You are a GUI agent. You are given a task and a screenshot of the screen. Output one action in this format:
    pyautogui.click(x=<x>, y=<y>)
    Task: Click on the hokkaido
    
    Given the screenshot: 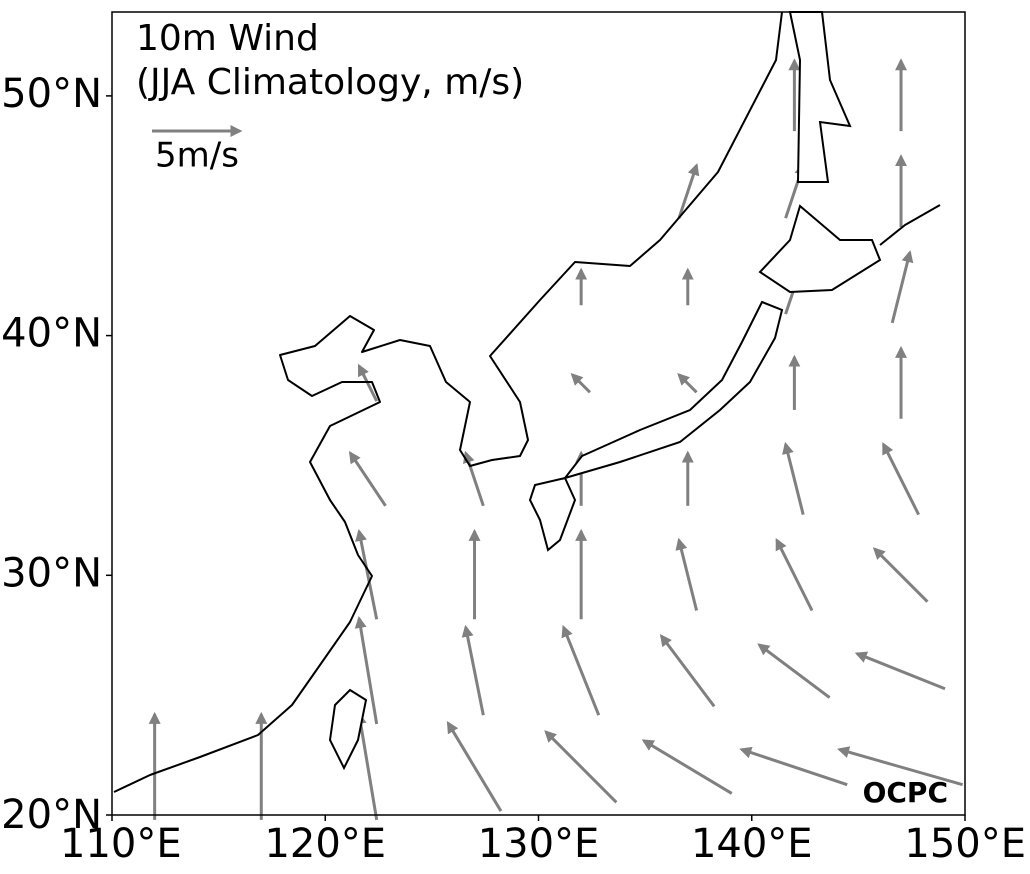 What is the action you would take?
    pyautogui.click(x=820, y=249)
    